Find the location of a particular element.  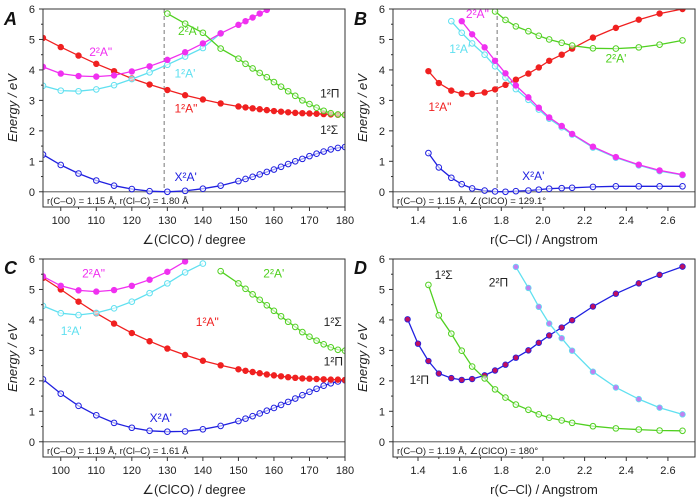

series-label: 1²Π is located at coordinates (419, 380).